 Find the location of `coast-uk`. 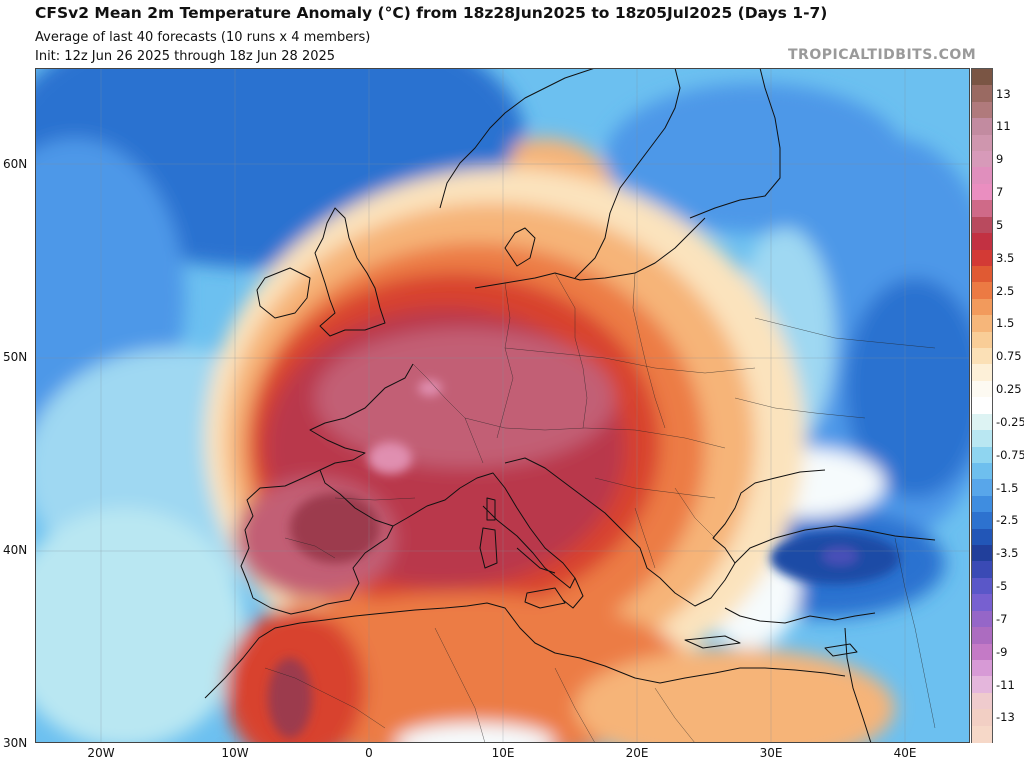

coast-uk is located at coordinates (350, 272).